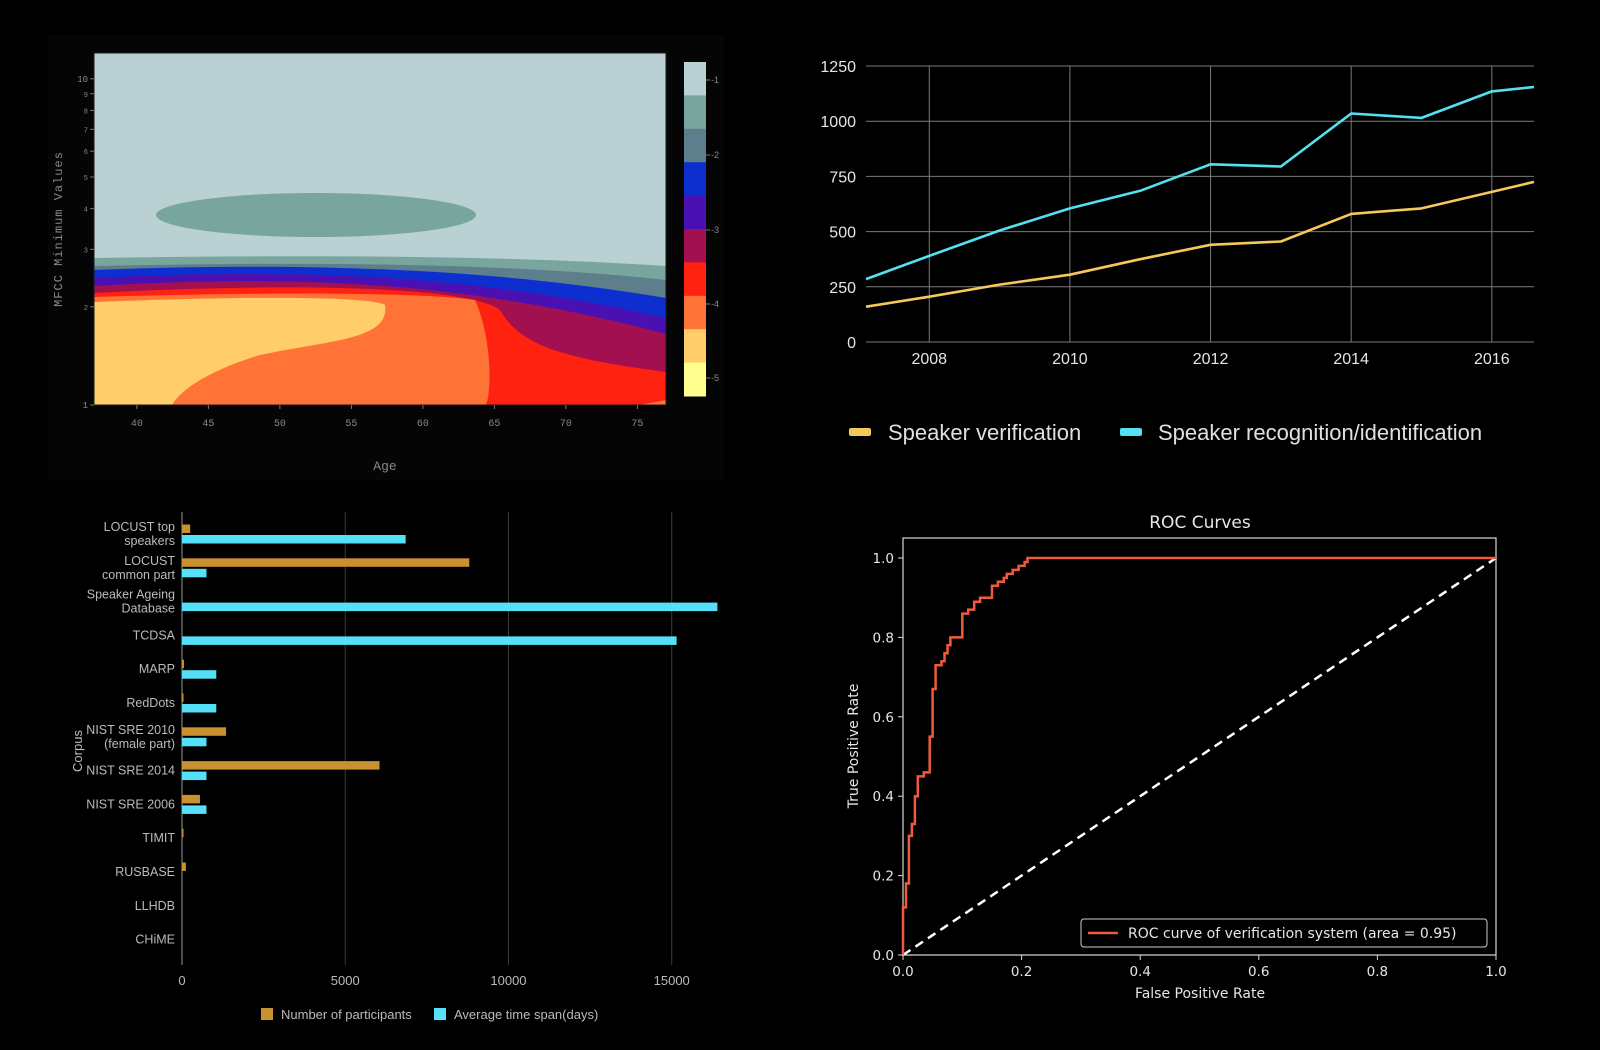 This screenshot has width=1600, height=1050. Describe the element at coordinates (145, 872) in the screenshot. I see `corpus-category-label: RUSBASE` at that location.